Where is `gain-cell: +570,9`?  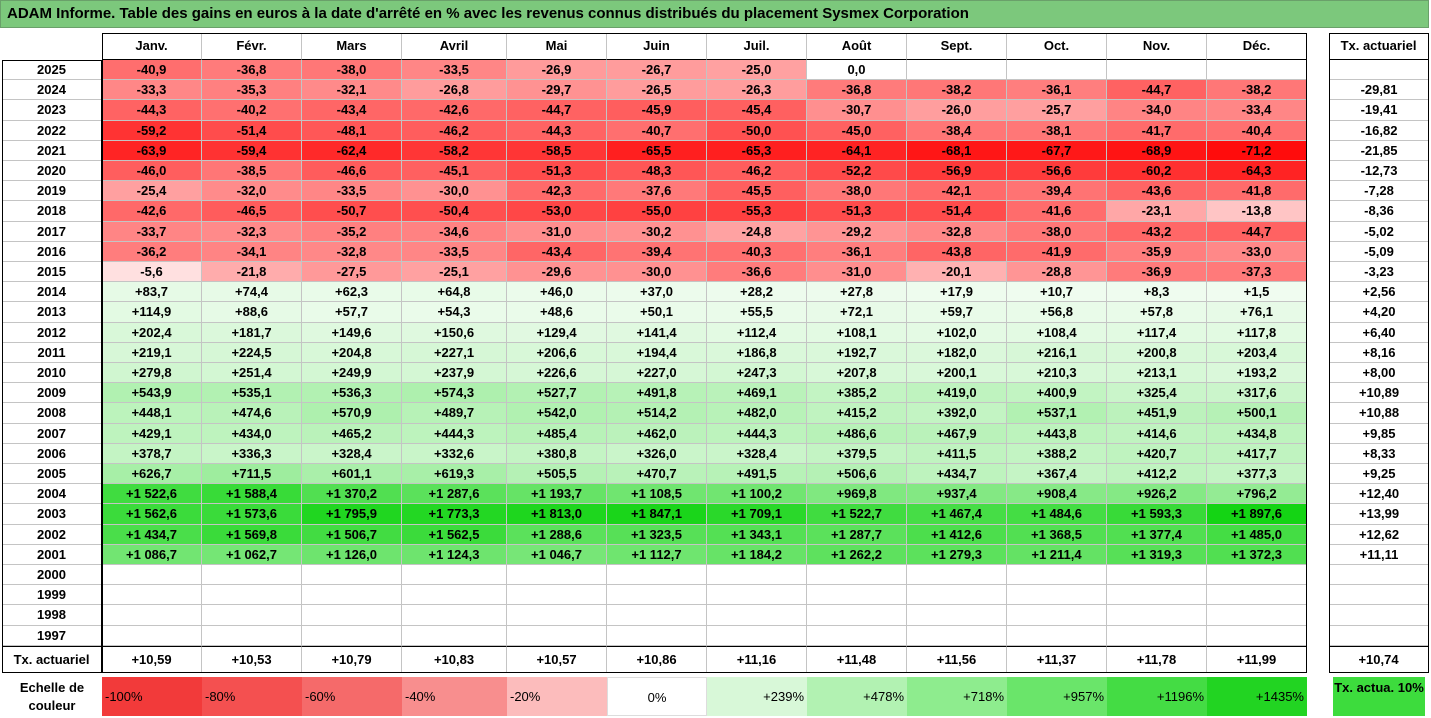 gain-cell: +570,9 is located at coordinates (352, 413).